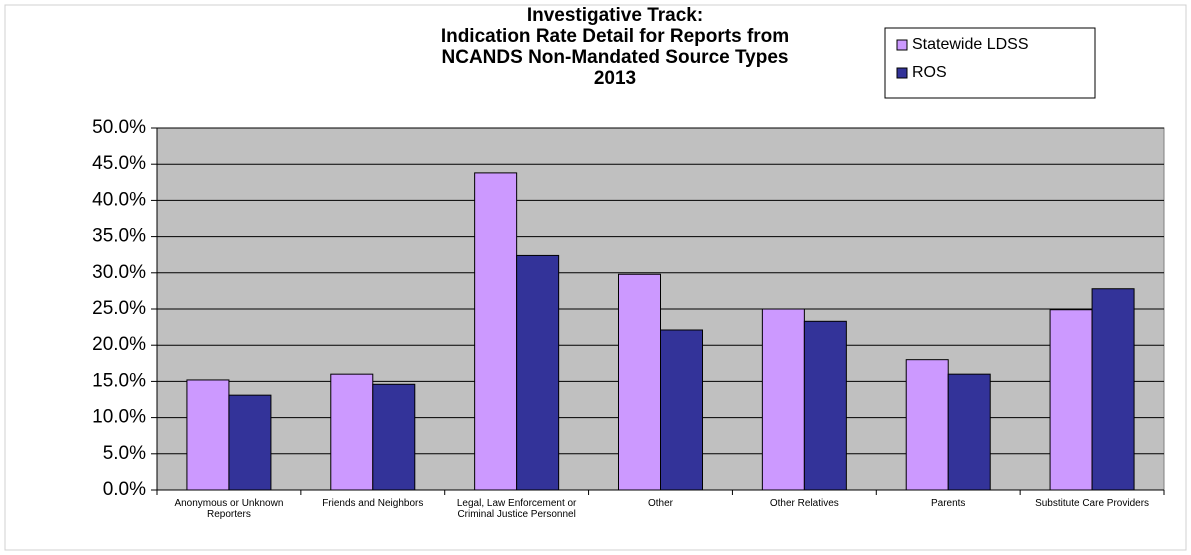 The height and width of the screenshot is (555, 1191). Describe the element at coordinates (373, 503) in the screenshot. I see `x-tick-label: Friends and Neighbors` at that location.